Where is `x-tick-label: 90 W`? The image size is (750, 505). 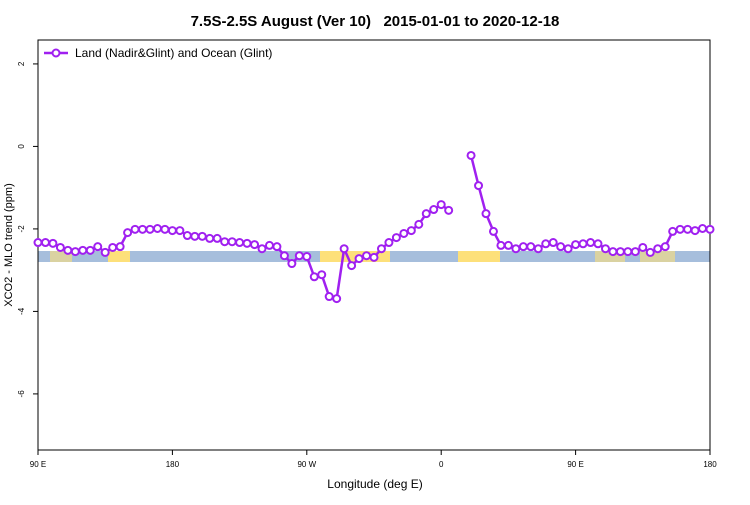 x-tick-label: 90 W is located at coordinates (306, 464).